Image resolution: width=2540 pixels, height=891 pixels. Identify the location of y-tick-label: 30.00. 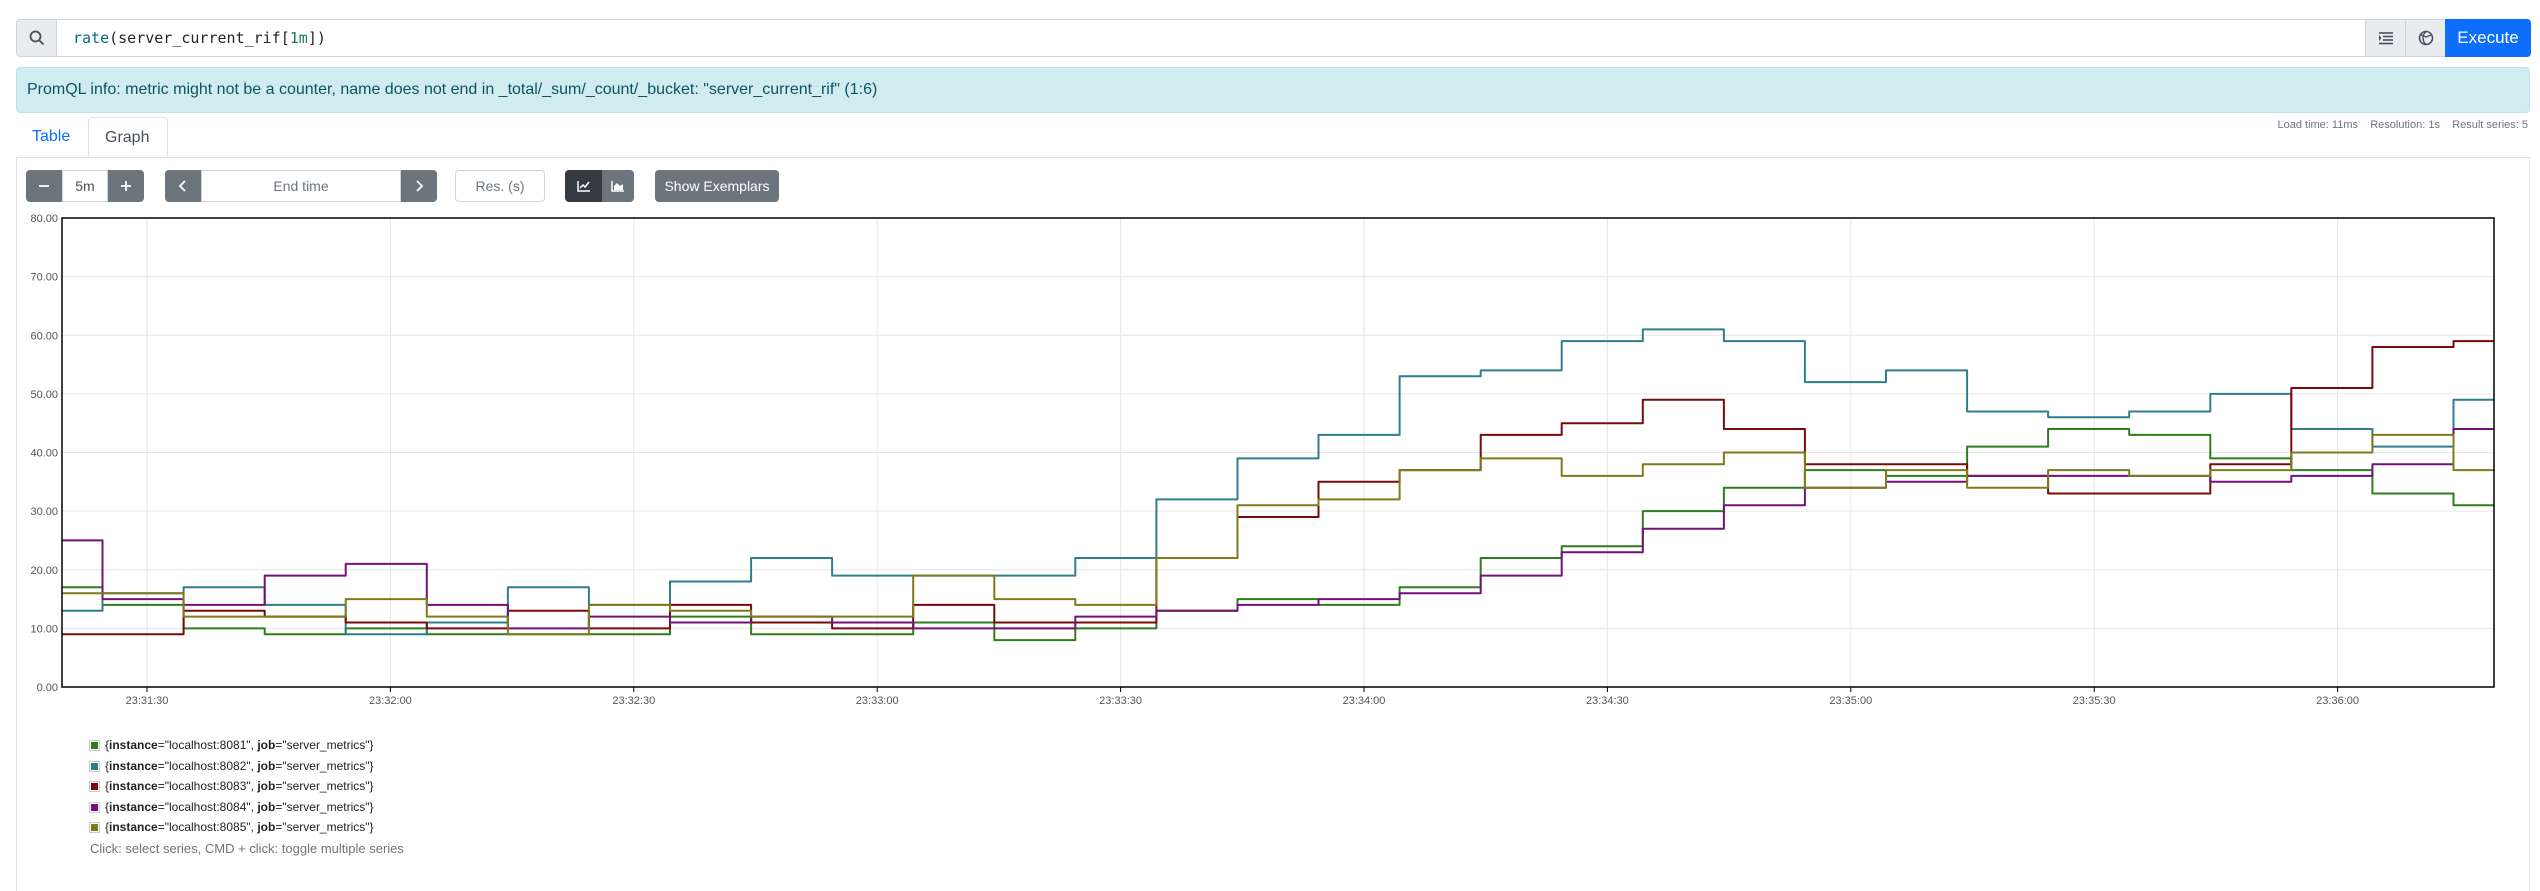
(44, 512).